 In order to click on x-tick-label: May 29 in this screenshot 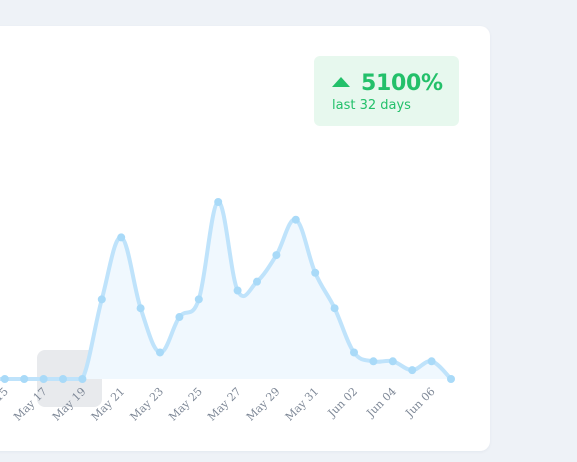, I will do `click(263, 404)`.